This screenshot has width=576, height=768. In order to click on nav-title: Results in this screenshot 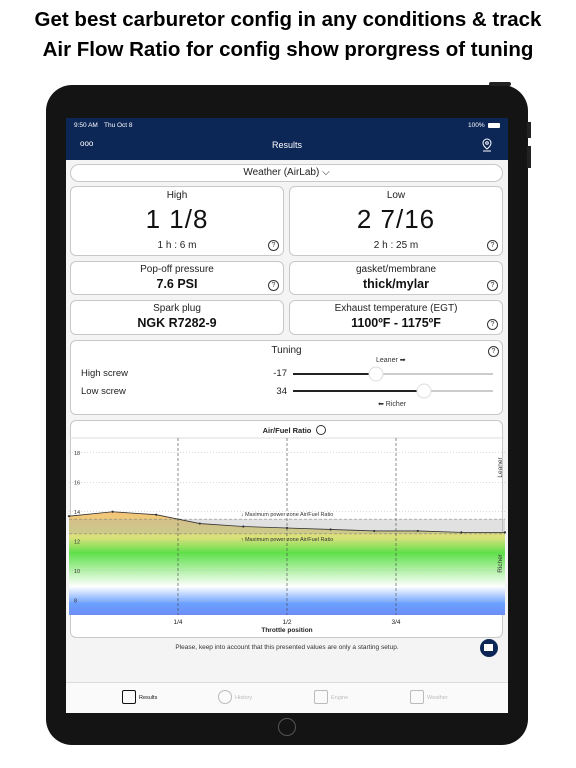, I will do `click(286, 145)`.